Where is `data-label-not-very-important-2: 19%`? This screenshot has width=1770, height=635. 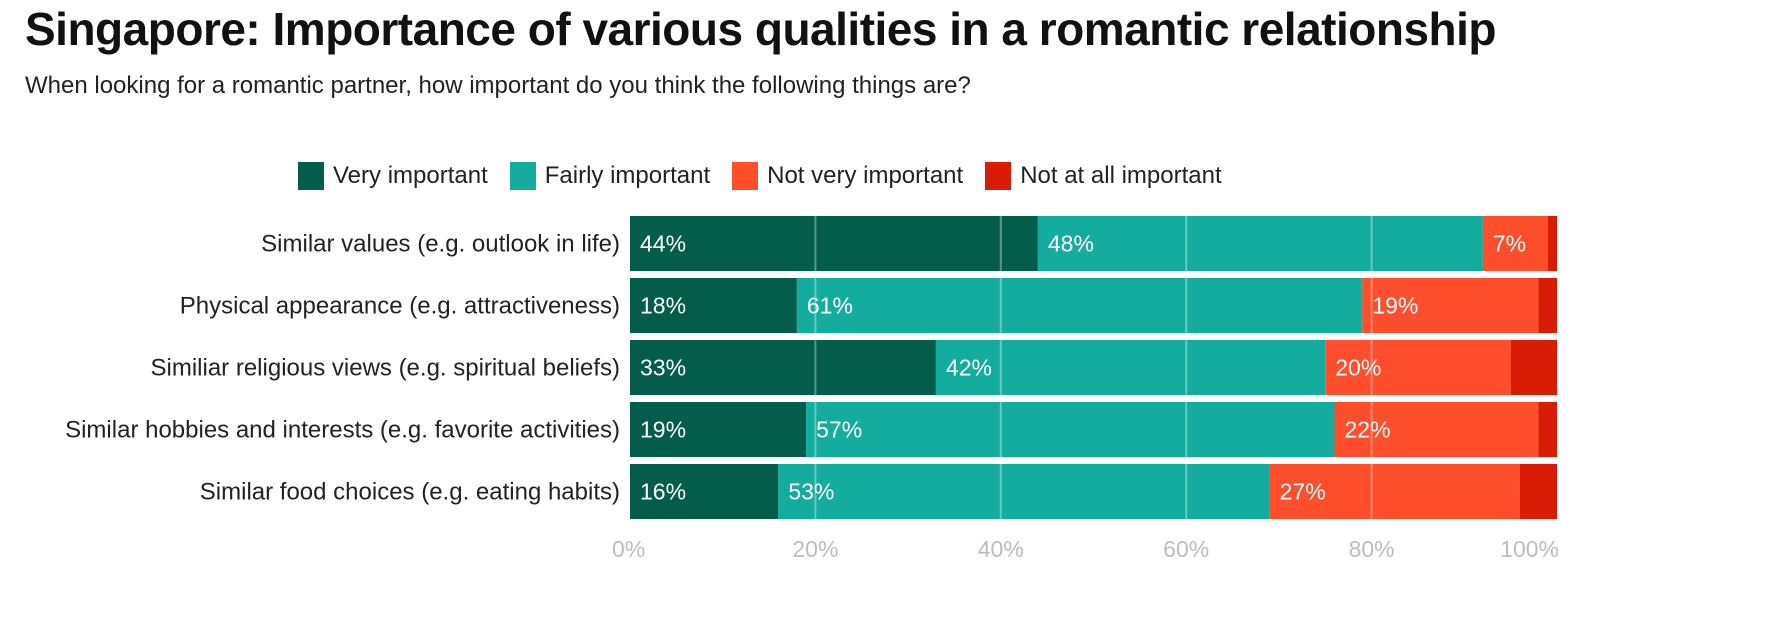
data-label-not-very-important-2: 19% is located at coordinates (1395, 306).